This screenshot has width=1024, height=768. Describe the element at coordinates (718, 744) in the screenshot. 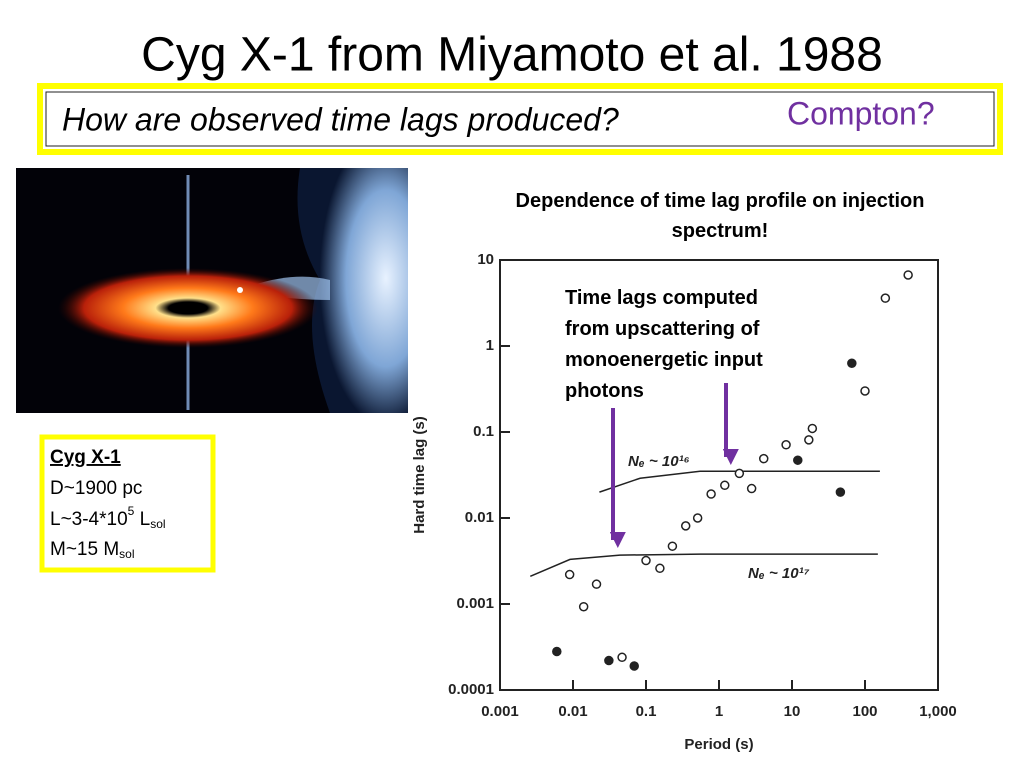

I see `x-axis-label: Period (s)` at that location.